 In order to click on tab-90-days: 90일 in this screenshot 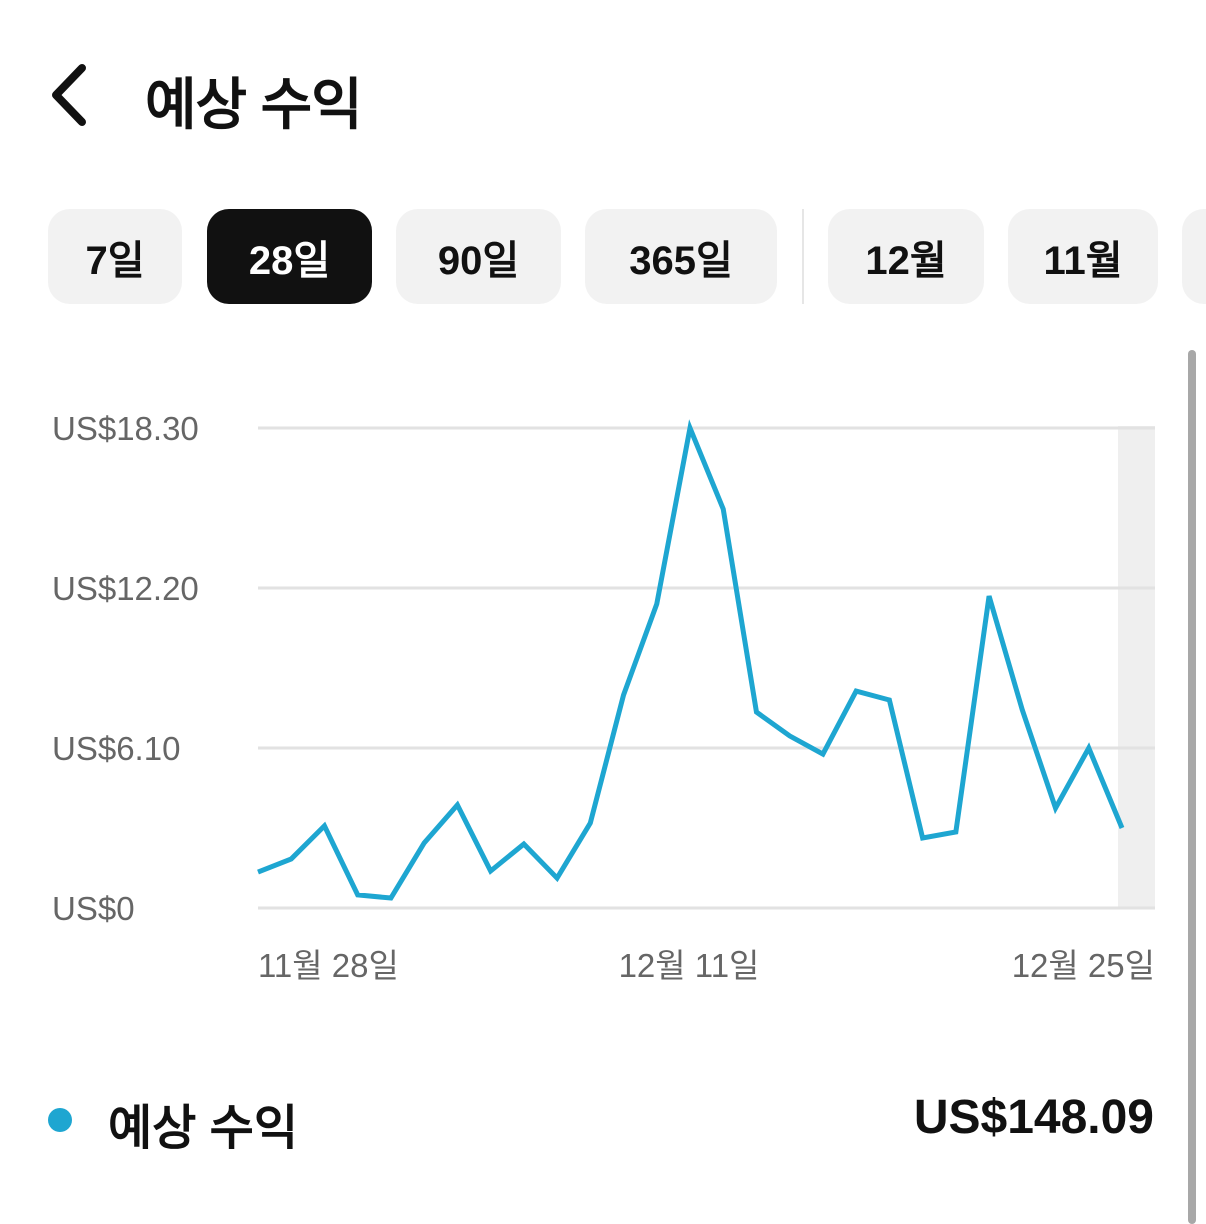, I will do `click(478, 256)`.